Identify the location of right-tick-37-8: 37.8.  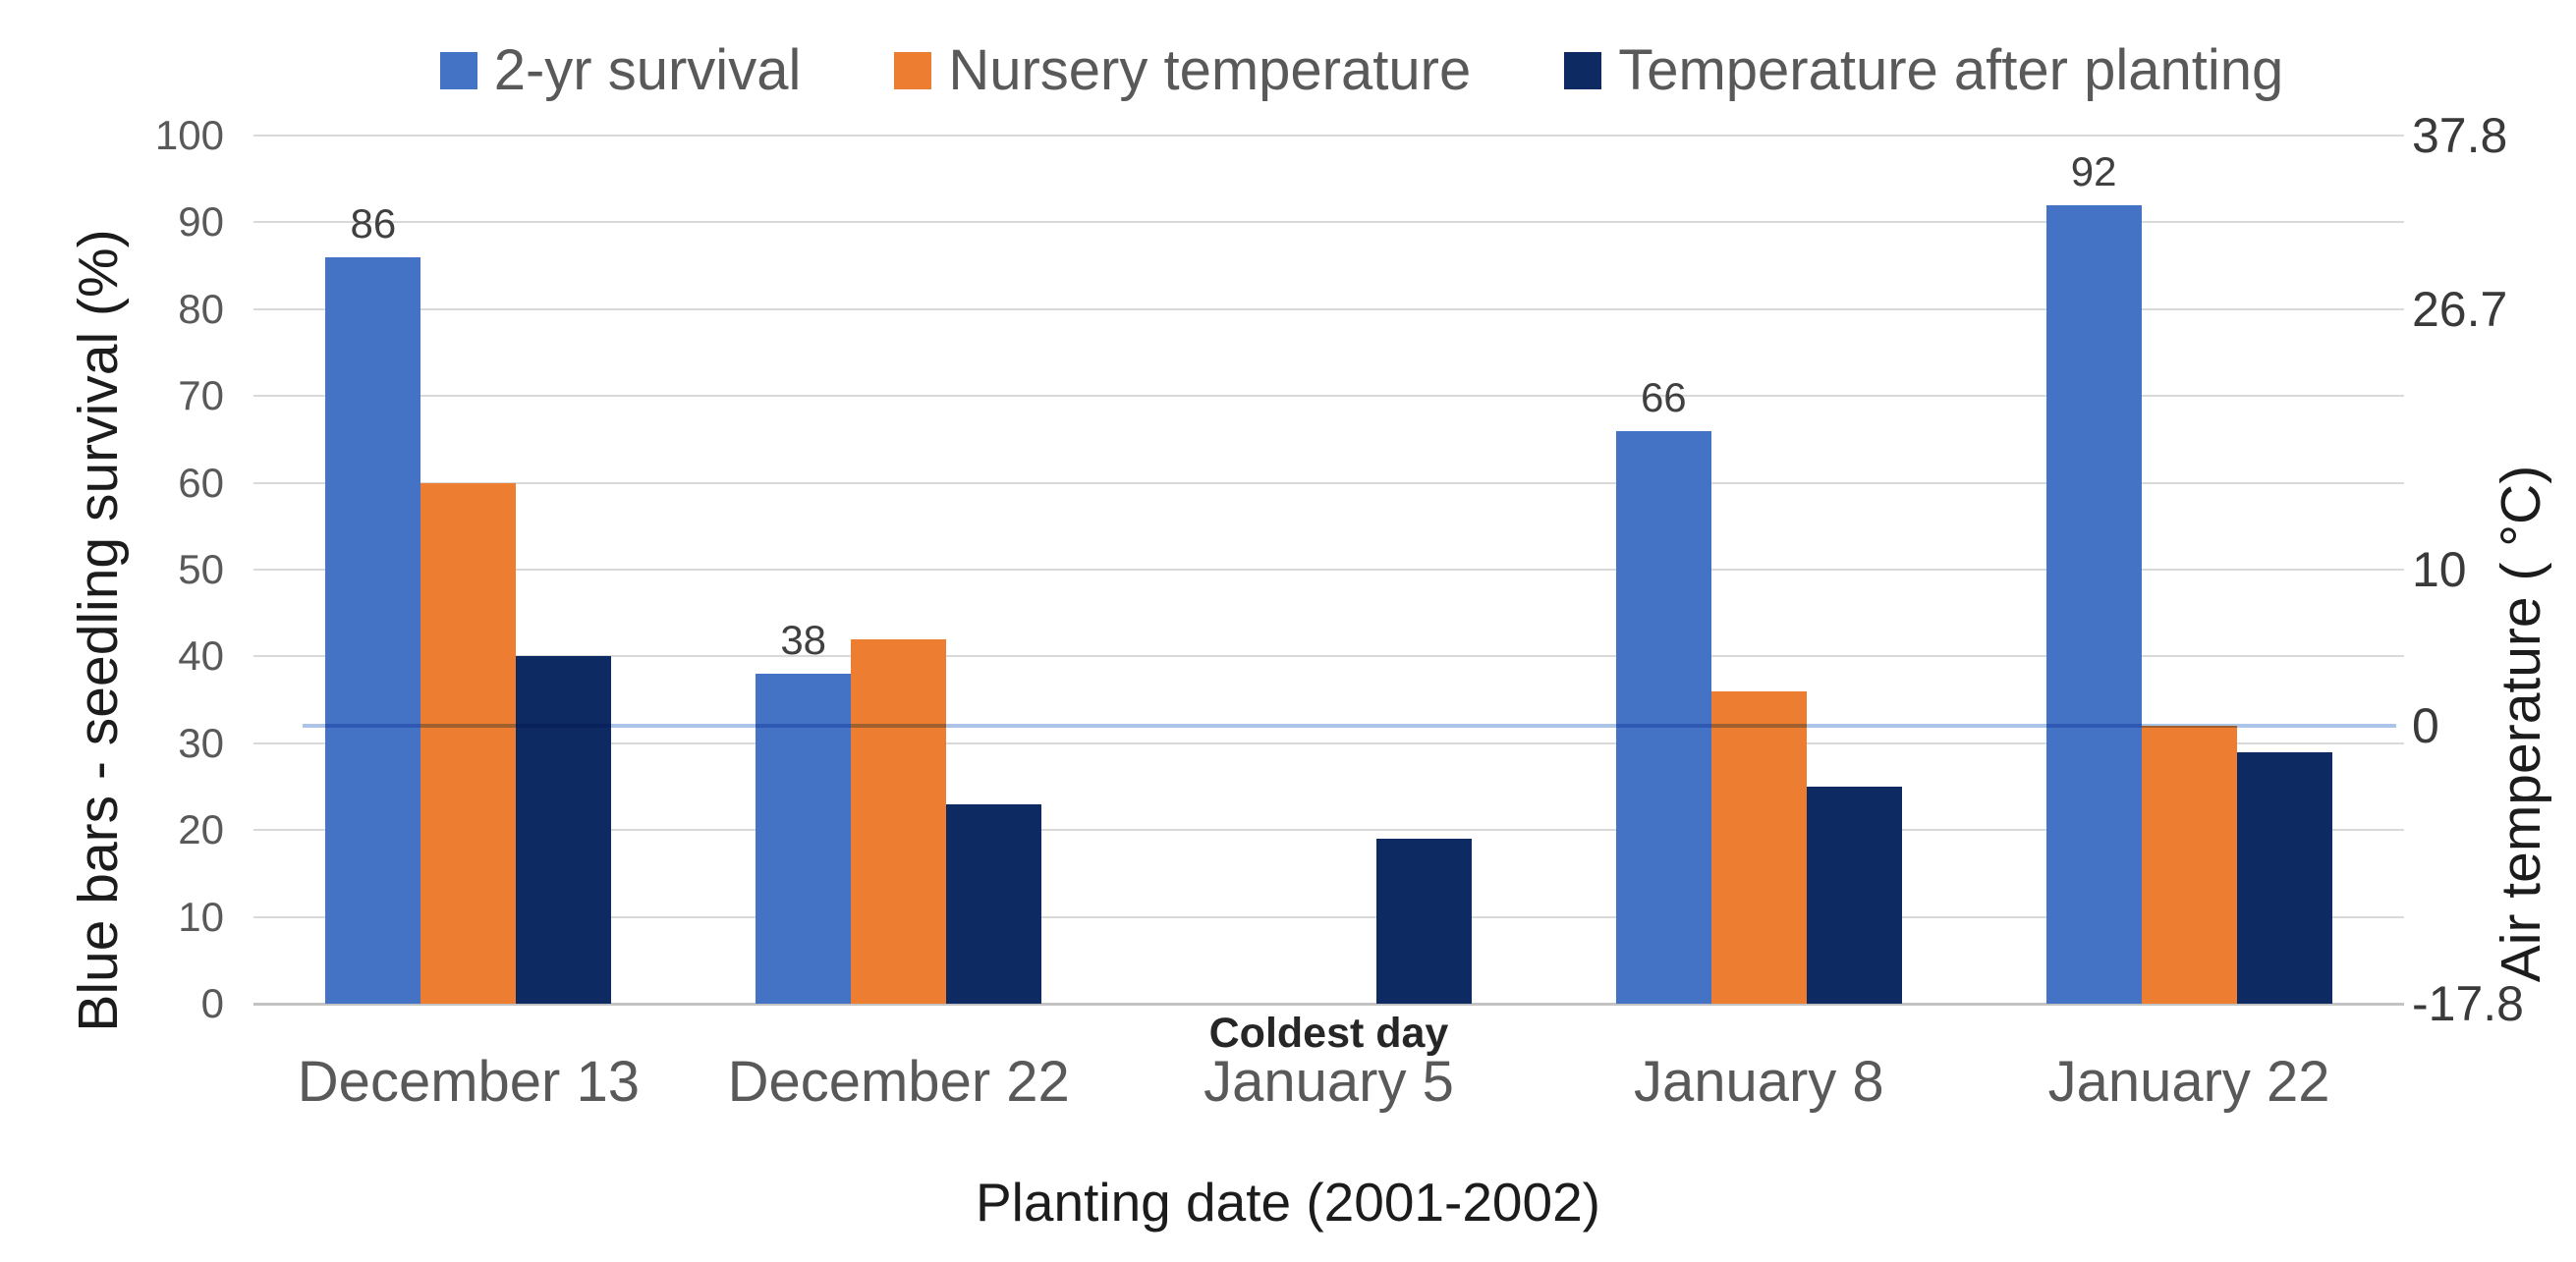
(2460, 135).